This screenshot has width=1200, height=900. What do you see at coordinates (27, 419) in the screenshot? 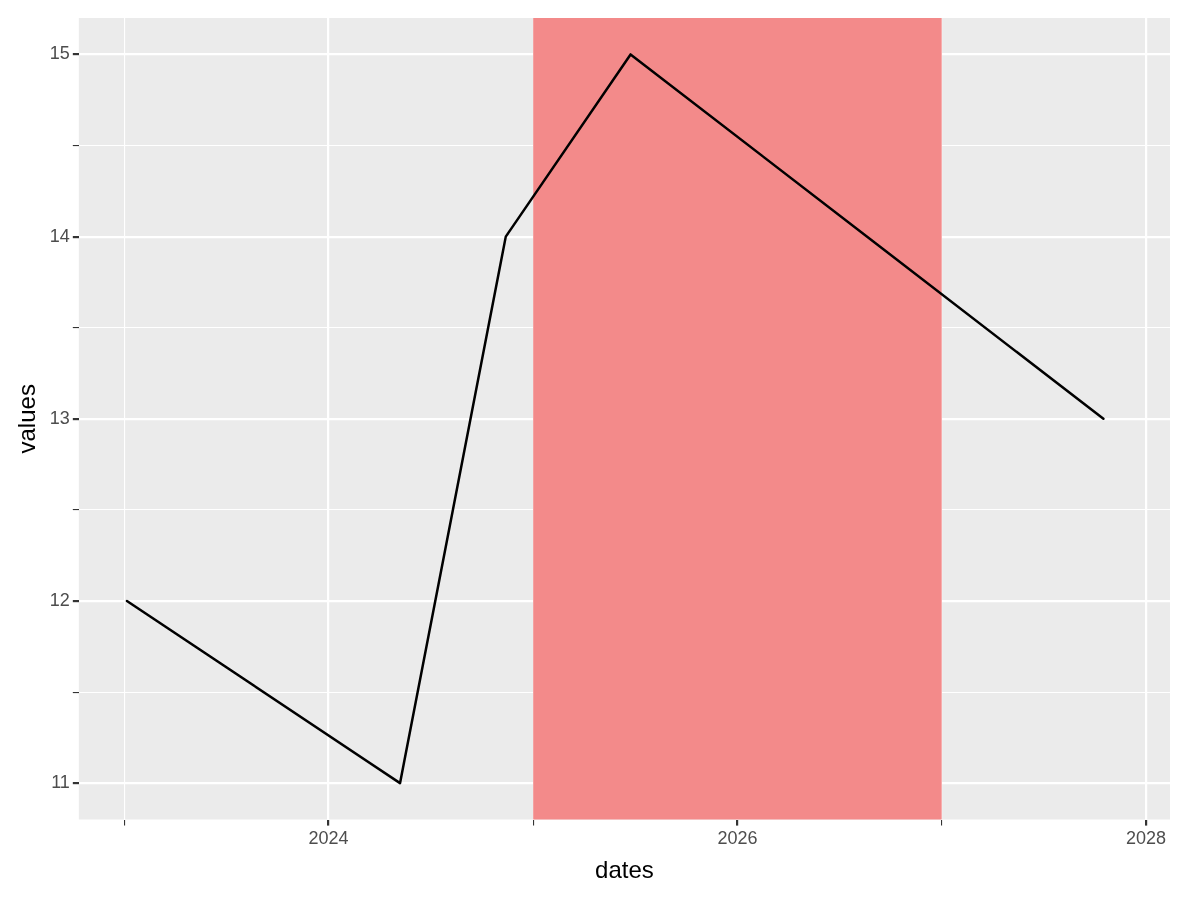
I see `y-axis-title: values` at bounding box center [27, 419].